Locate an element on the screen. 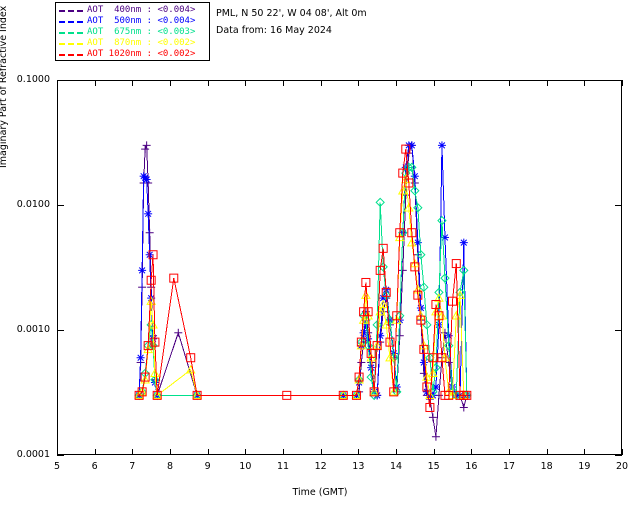  legend-item-500nm: AOT 500nm : <0.004> is located at coordinates (132, 21).